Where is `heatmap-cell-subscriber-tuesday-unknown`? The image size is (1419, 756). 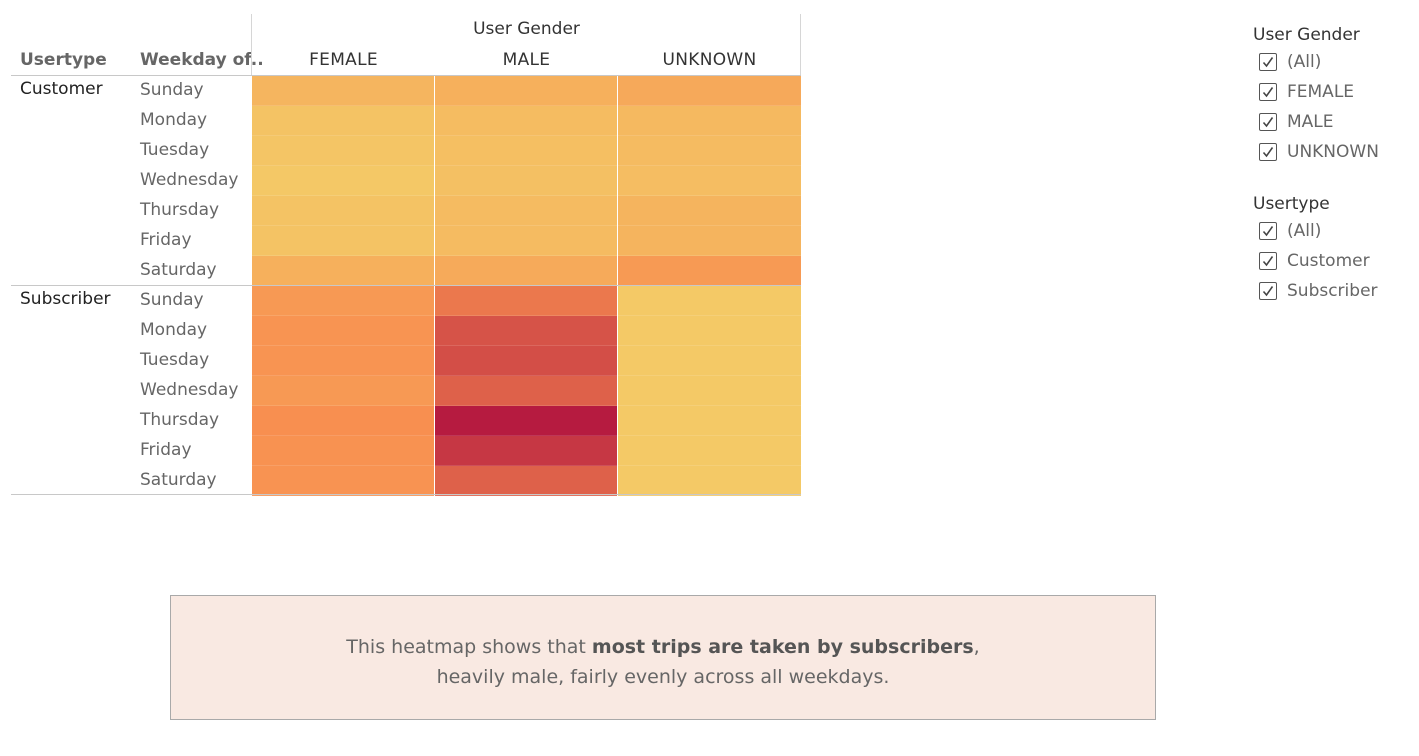 heatmap-cell-subscriber-tuesday-unknown is located at coordinates (709, 361).